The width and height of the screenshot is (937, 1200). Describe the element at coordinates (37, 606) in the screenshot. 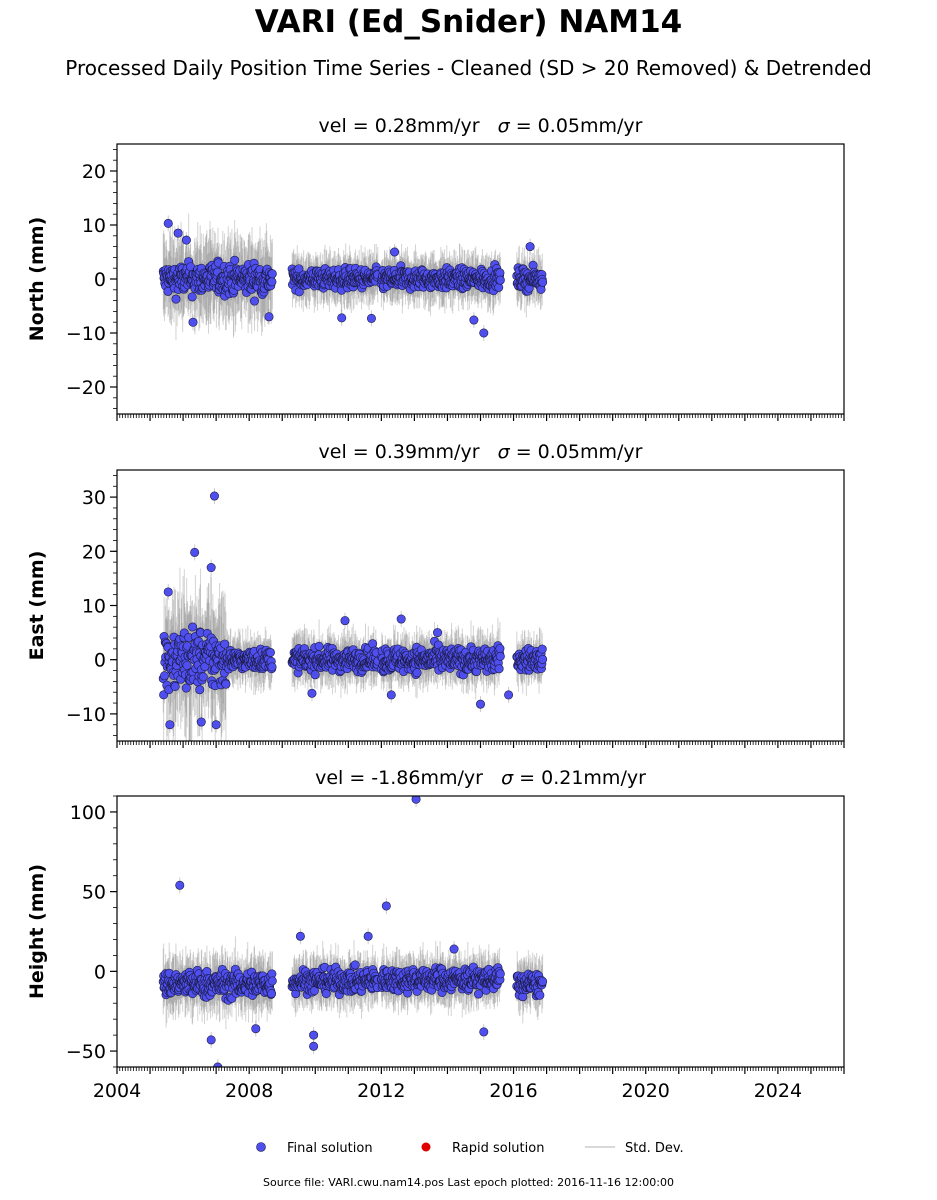

I see `y-axis-title: East (mm)` at that location.